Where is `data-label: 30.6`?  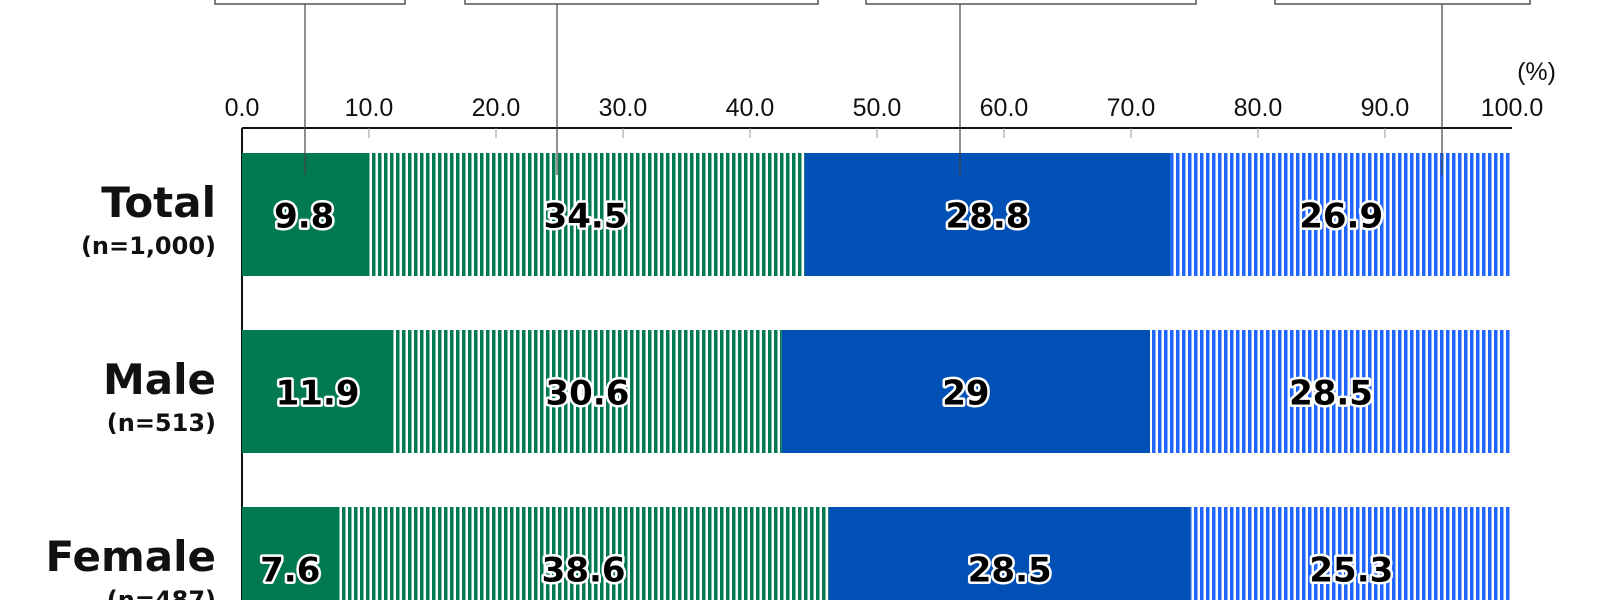
data-label: 30.6 is located at coordinates (587, 394).